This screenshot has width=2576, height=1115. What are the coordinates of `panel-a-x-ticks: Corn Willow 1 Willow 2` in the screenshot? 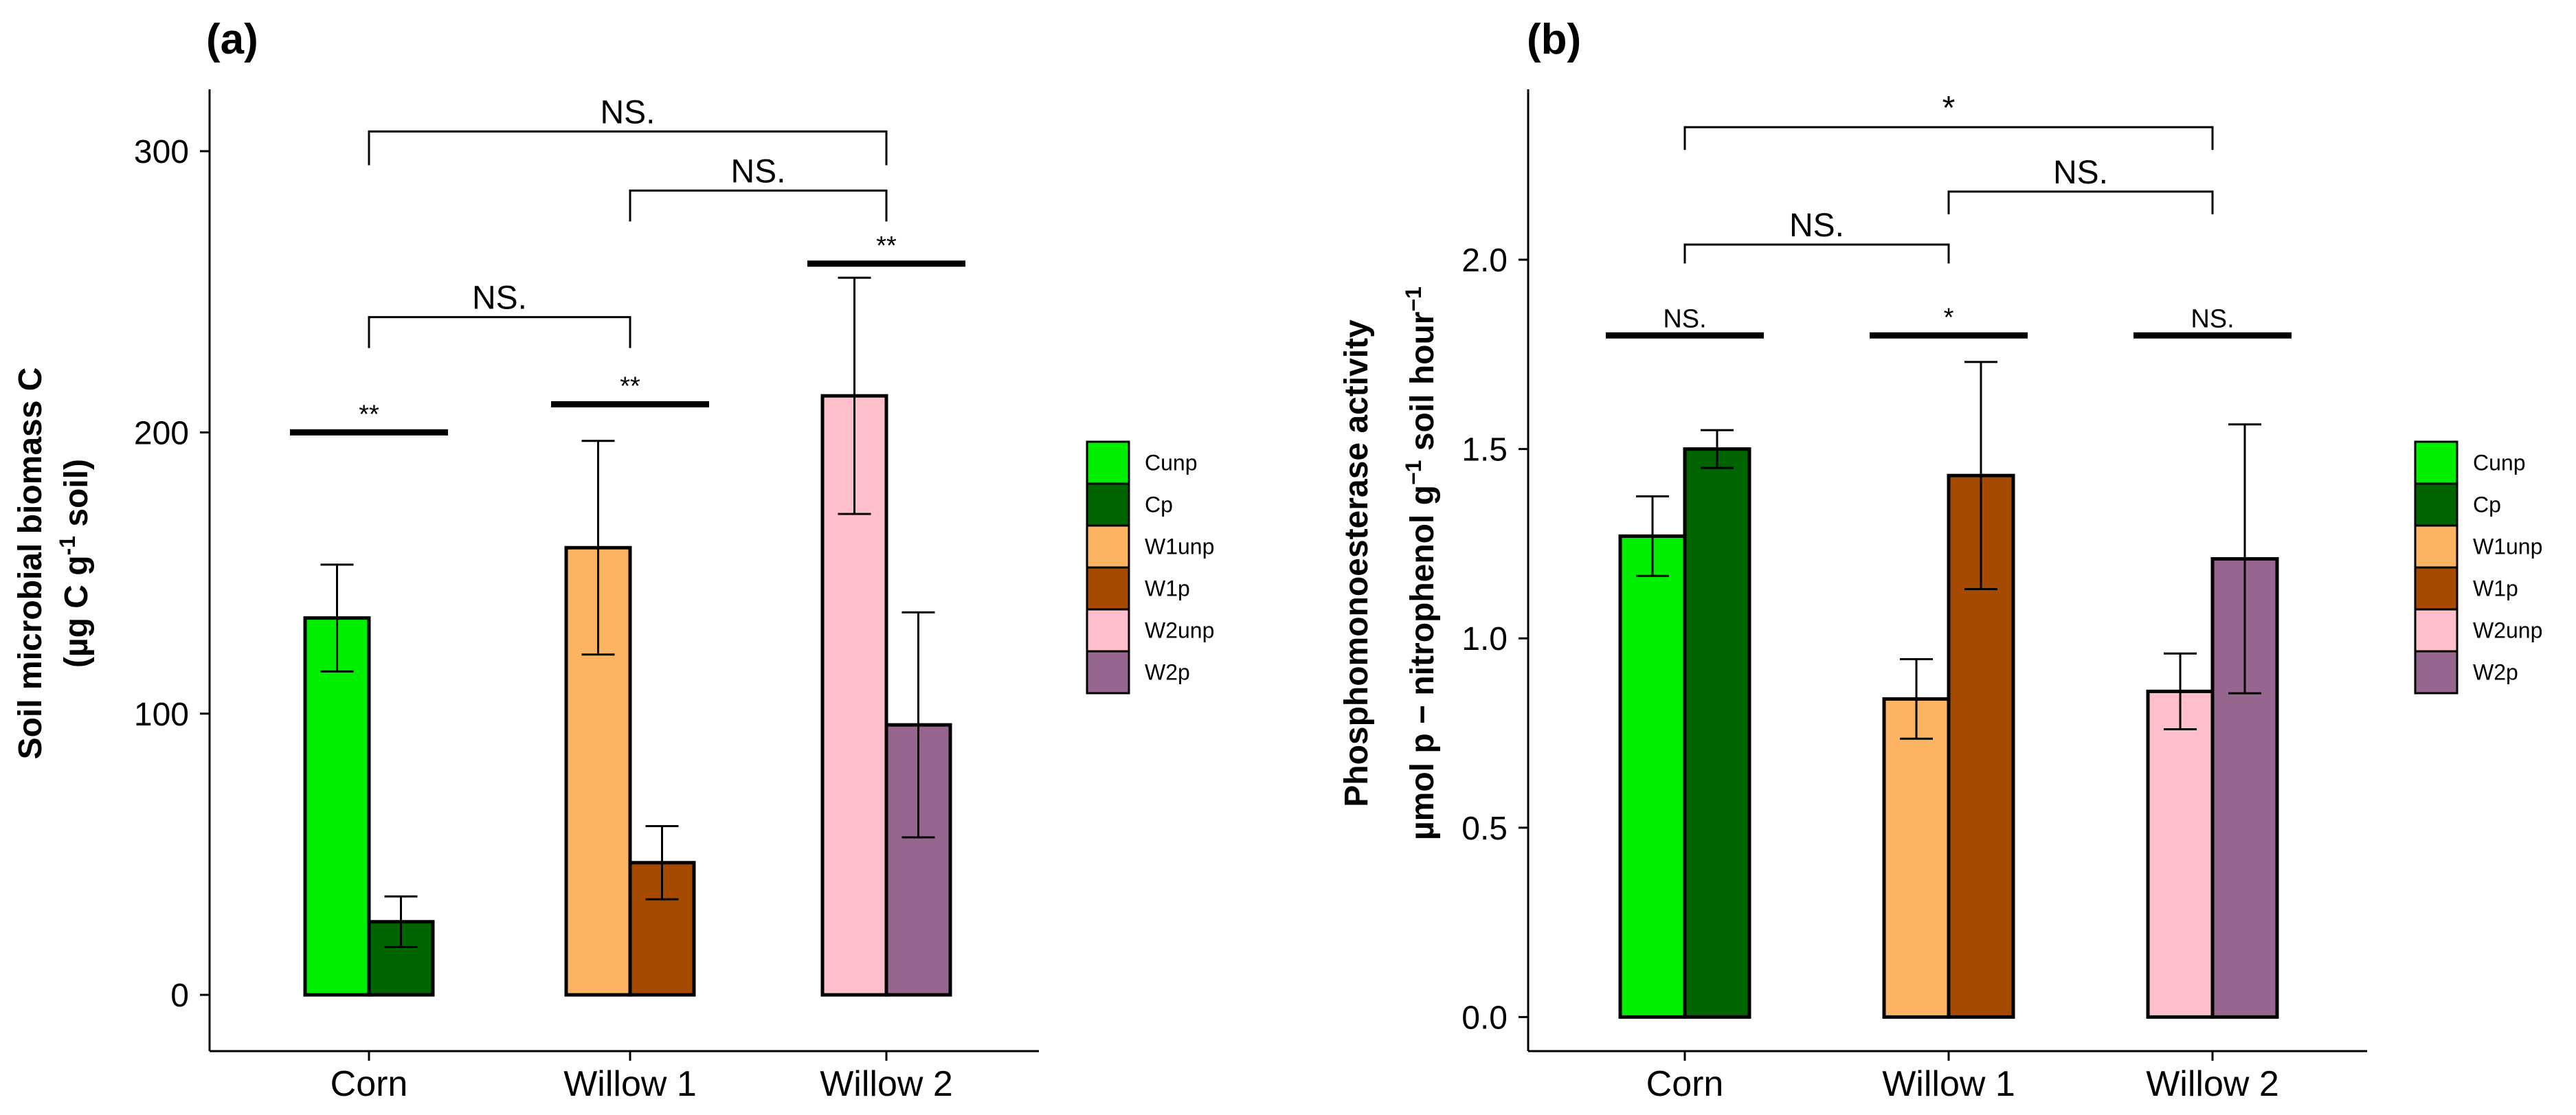 It's located at (642, 1077).